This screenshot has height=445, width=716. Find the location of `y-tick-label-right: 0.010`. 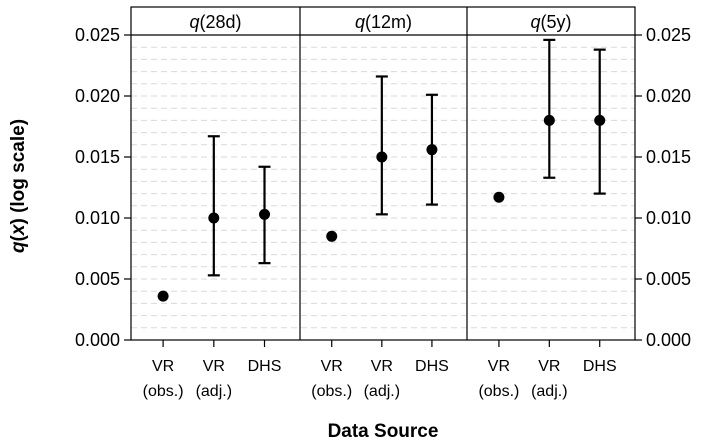

y-tick-label-right: 0.010 is located at coordinates (668, 218).